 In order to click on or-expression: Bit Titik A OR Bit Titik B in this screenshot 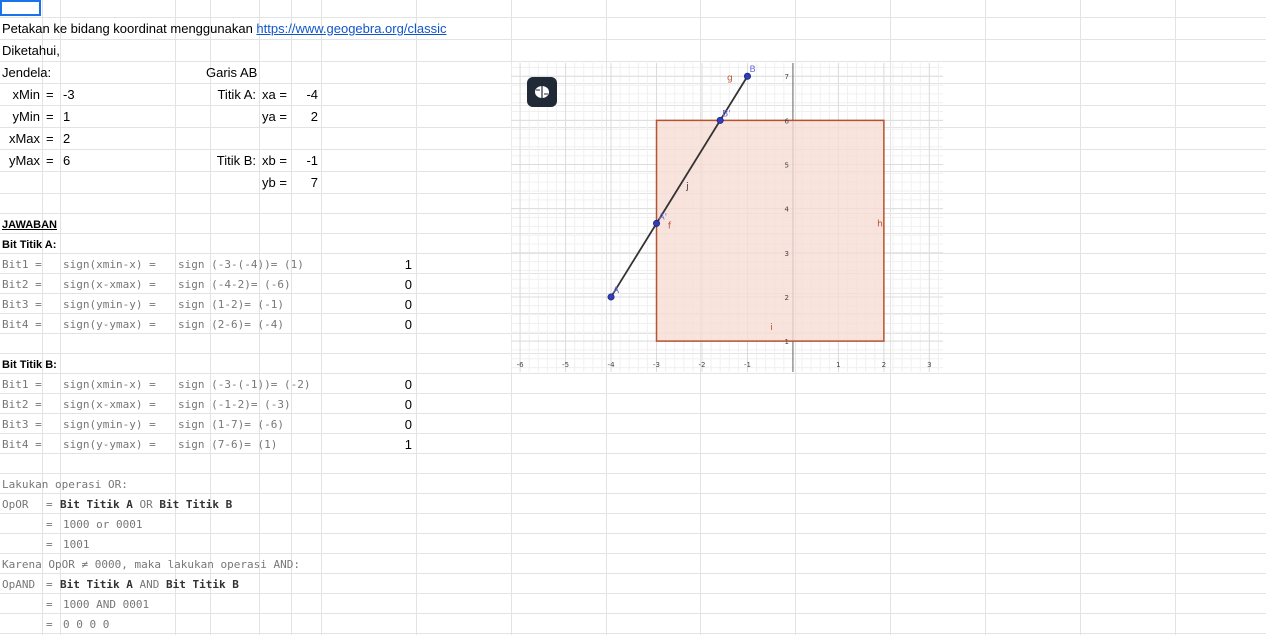, I will do `click(146, 505)`.